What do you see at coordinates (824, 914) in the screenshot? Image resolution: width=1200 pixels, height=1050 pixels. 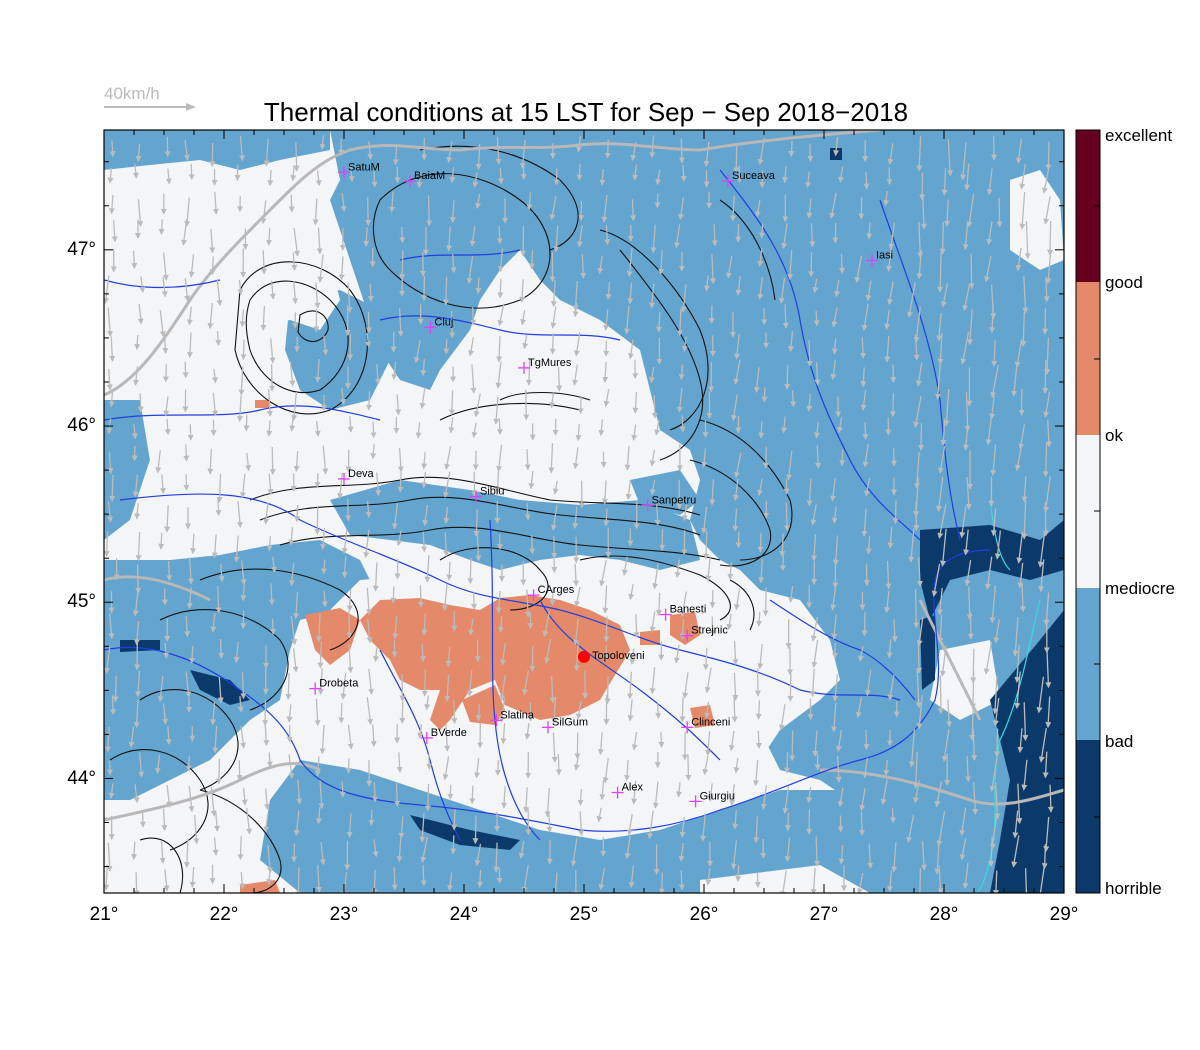 I see `x-tick-label: 27°` at bounding box center [824, 914].